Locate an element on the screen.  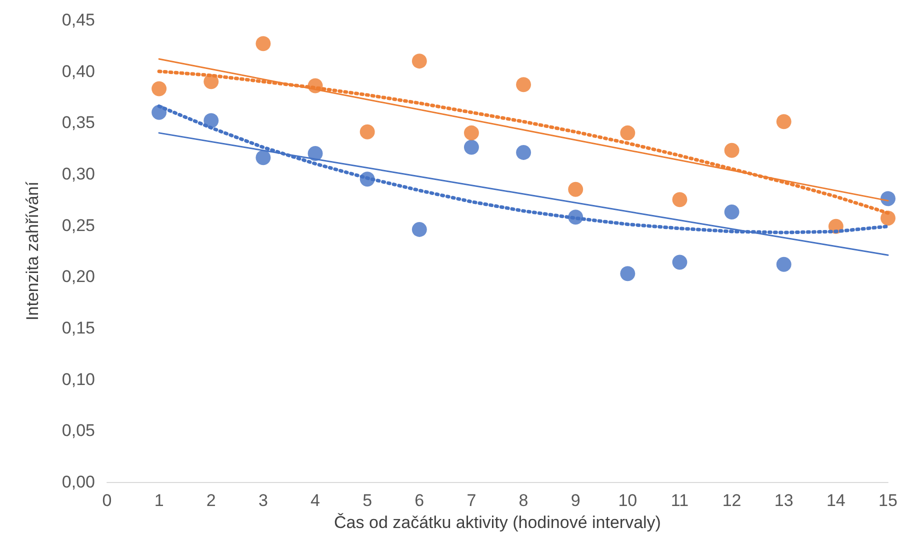
y-tick-label: 0,45 is located at coordinates (78, 20).